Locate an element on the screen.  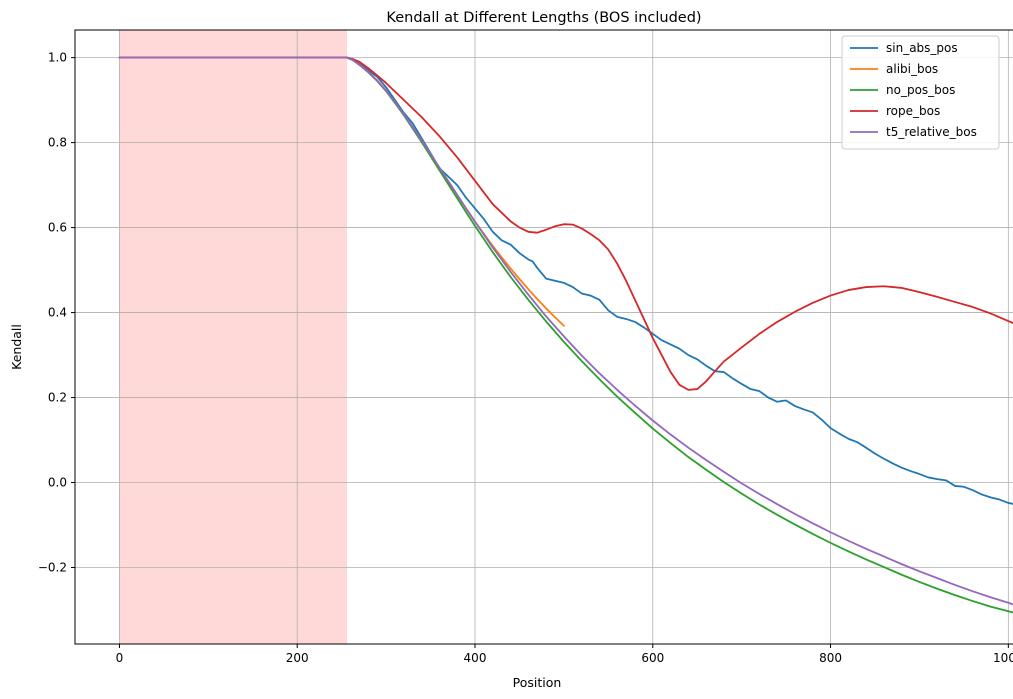
legend-box is located at coordinates (920, 92).